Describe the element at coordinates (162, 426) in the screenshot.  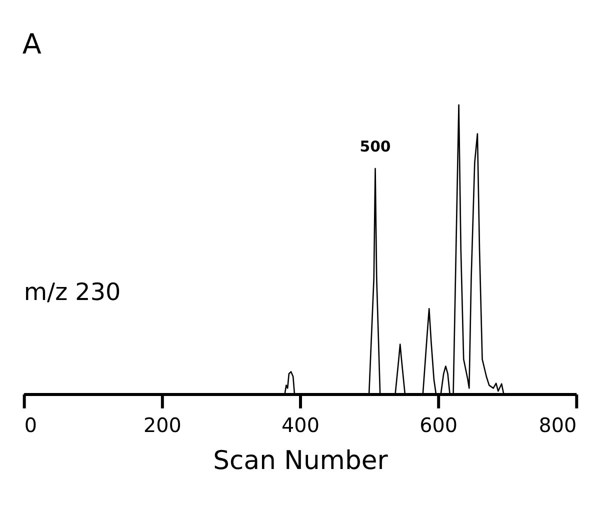
I see `x-tick-label: 200` at that location.